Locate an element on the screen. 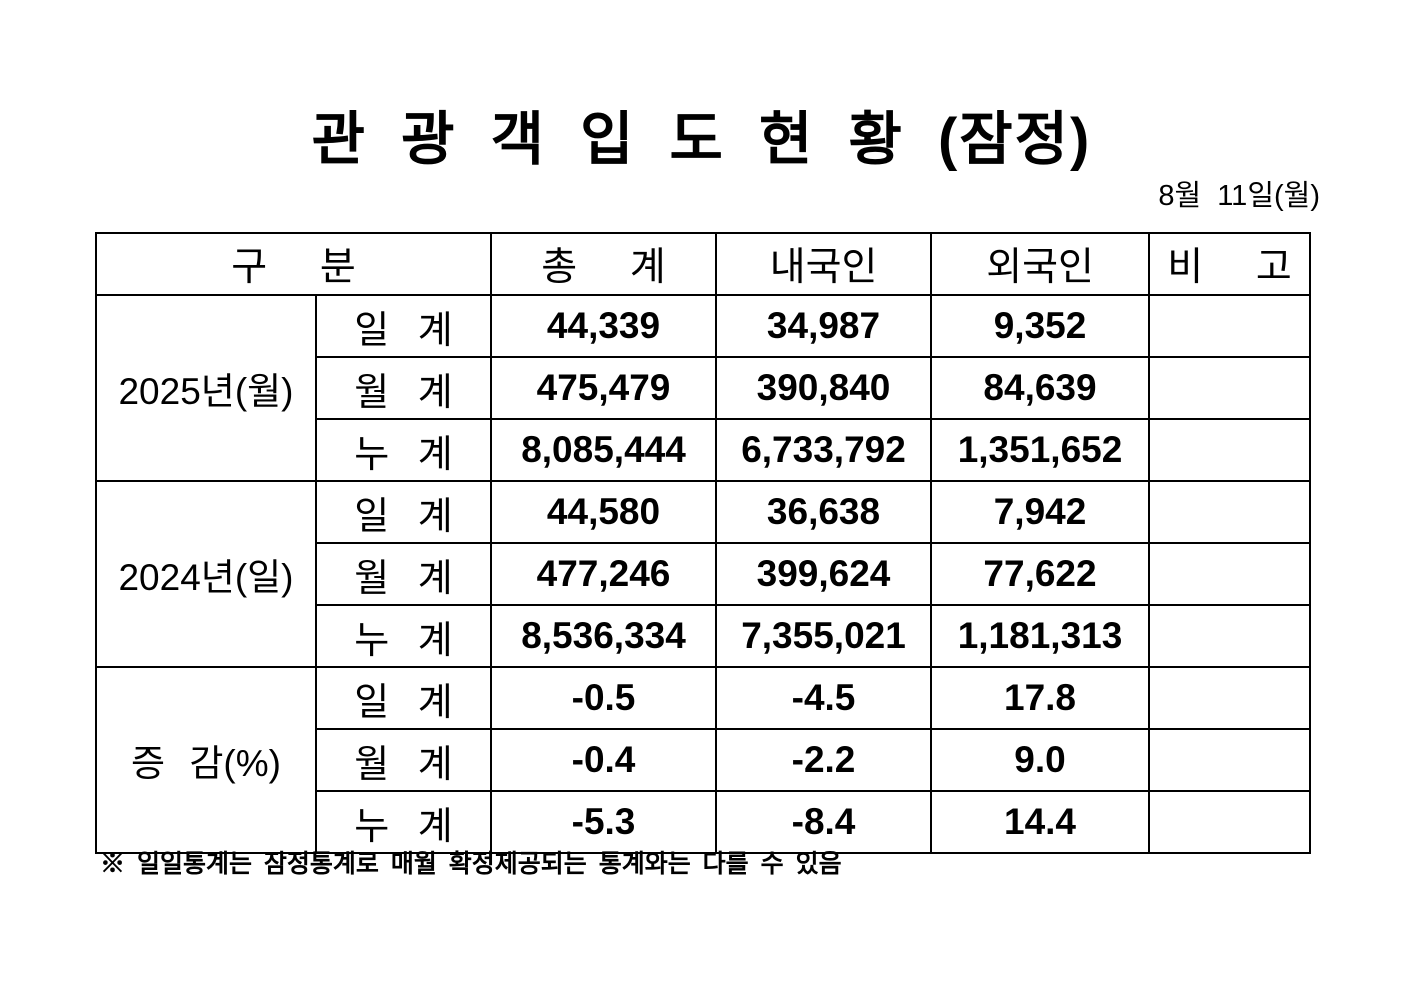 The width and height of the screenshot is (1403, 992). table-row: 월 계 475,479 390,840 84,639 is located at coordinates (704, 388).